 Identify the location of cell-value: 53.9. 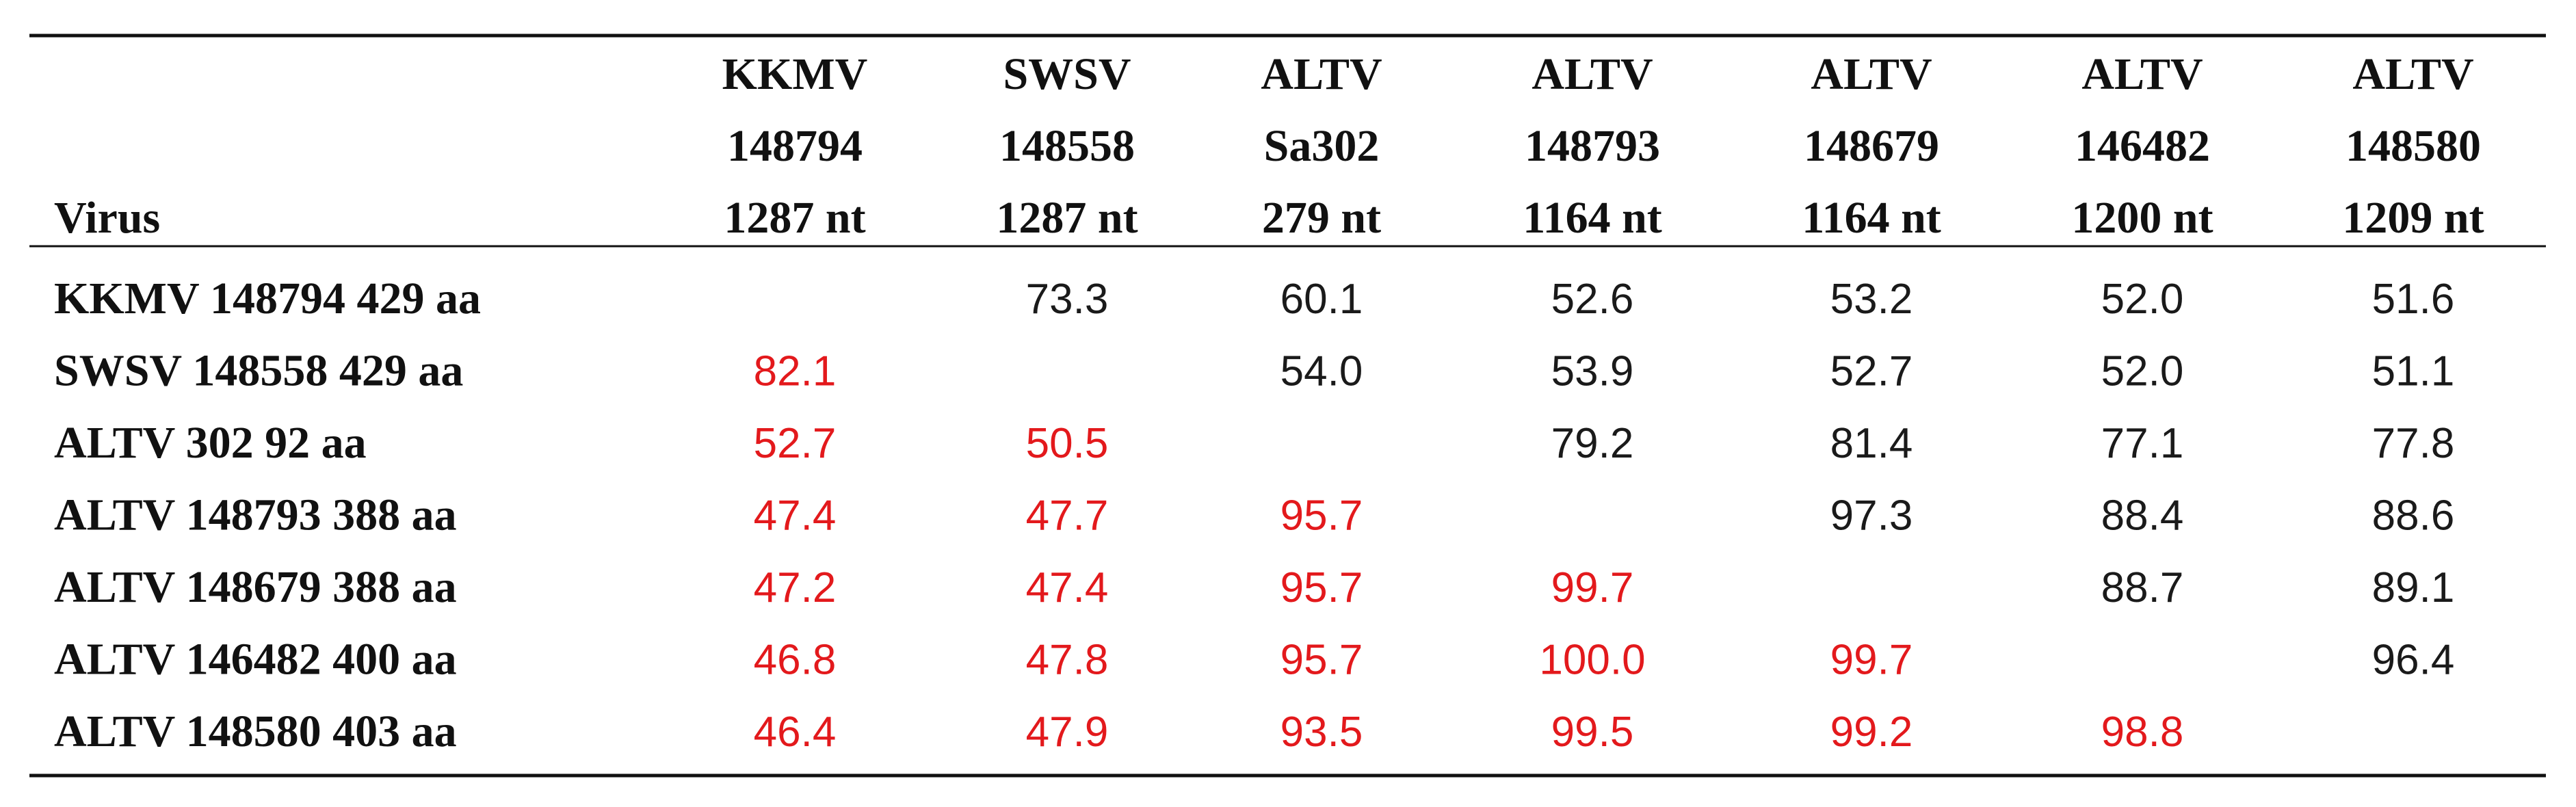
(1592, 371).